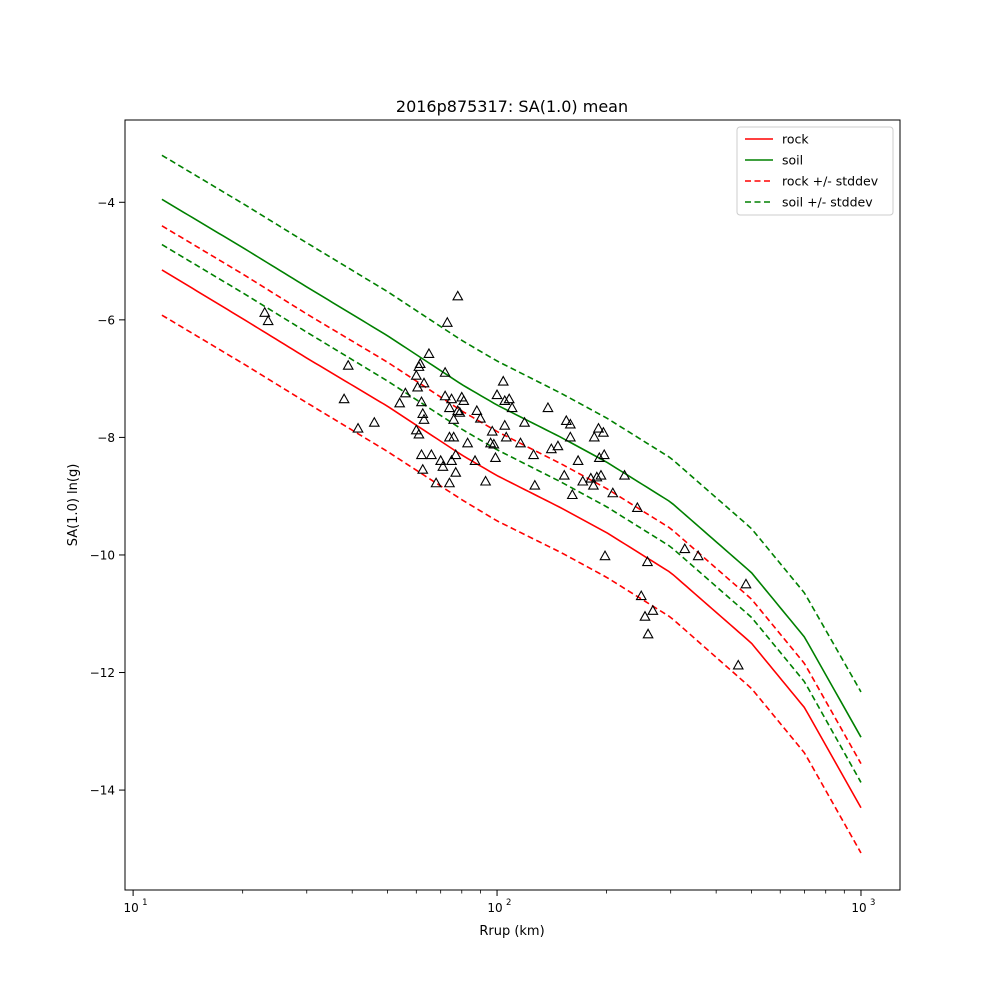  What do you see at coordinates (106, 438) in the screenshot?
I see `y-tick-label: −8` at bounding box center [106, 438].